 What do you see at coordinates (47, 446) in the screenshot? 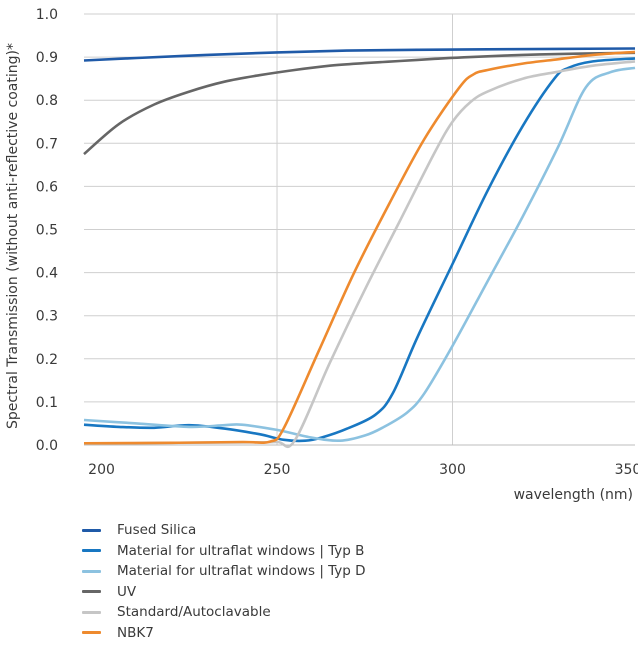
I see `y-tick-label: 0.0` at bounding box center [47, 446].